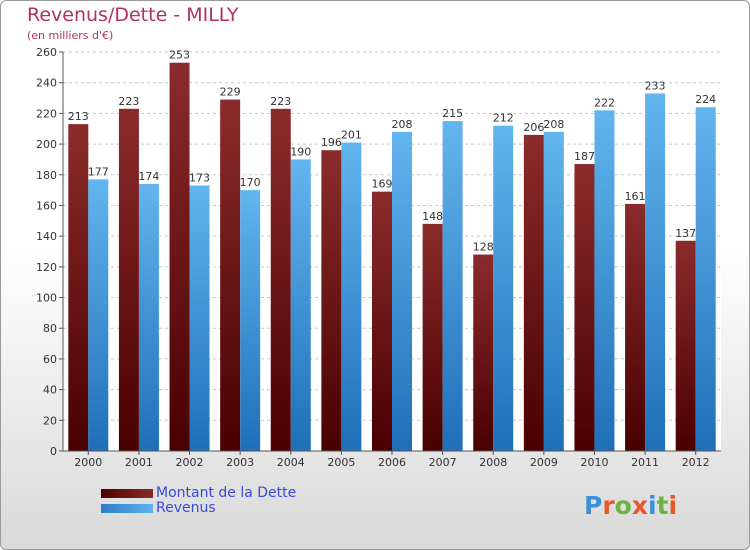 This screenshot has width=750, height=550. Describe the element at coordinates (655, 85) in the screenshot. I see `data-label-revenus: 233` at that location.